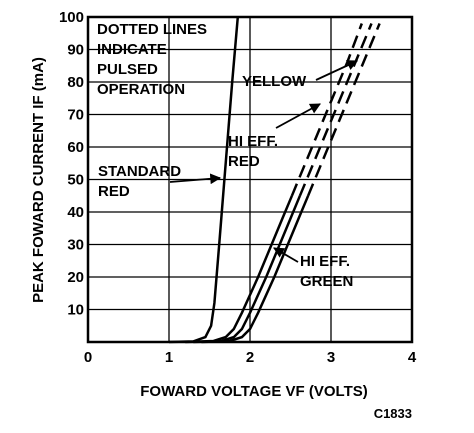  Describe the element at coordinates (255, 269) in the screenshot. I see `curve-hi-eff-green-continuous` at that location.